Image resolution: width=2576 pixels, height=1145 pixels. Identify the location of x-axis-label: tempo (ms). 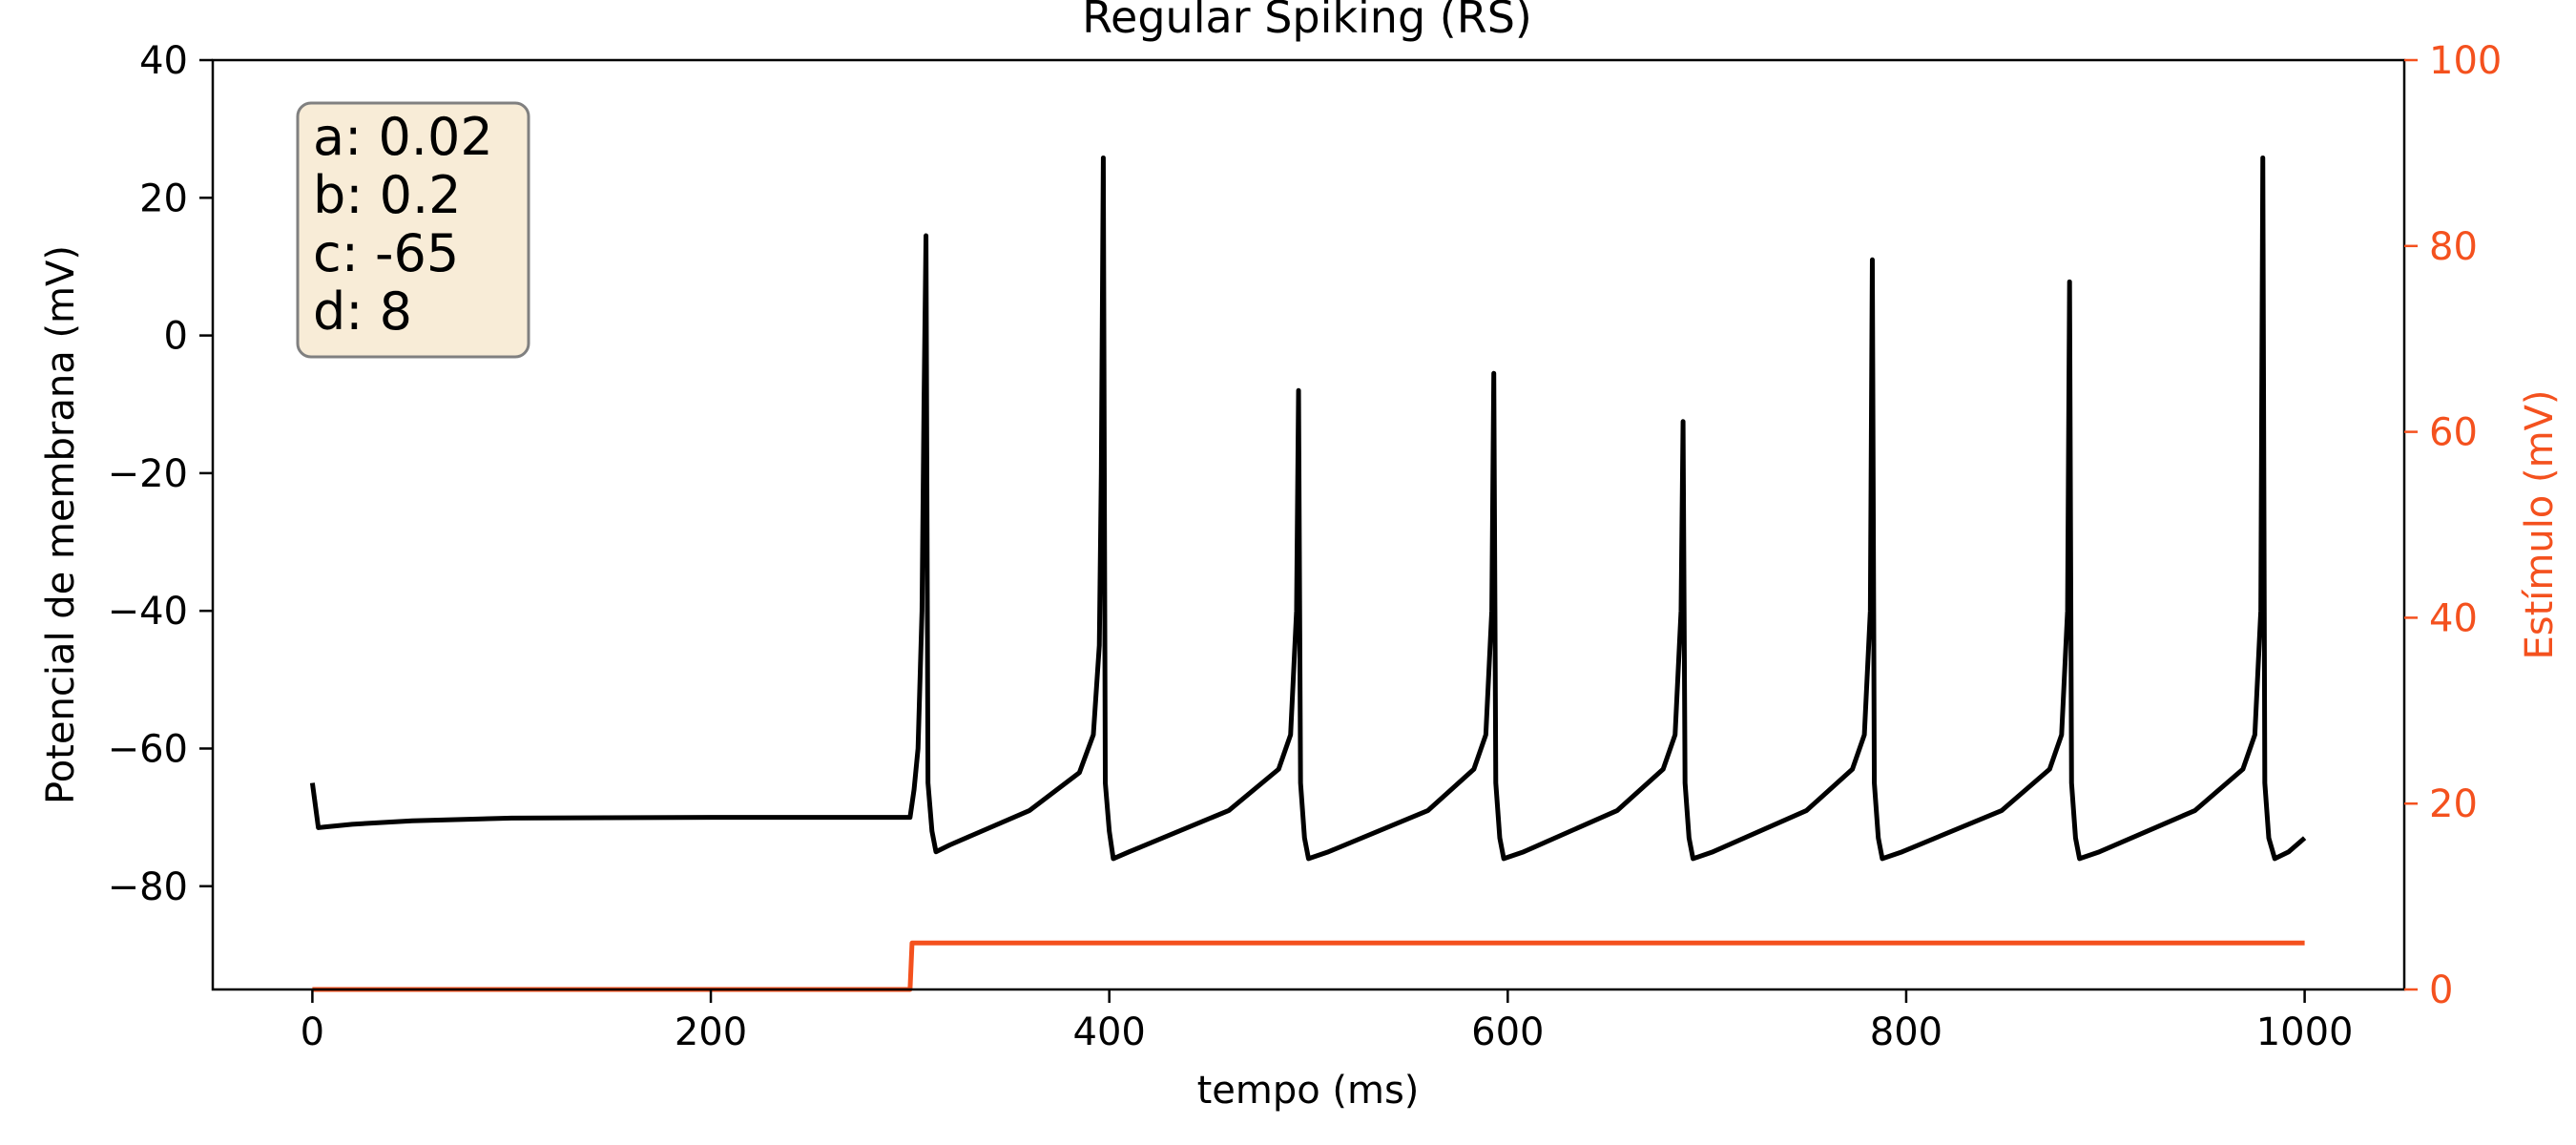
(1308, 1091).